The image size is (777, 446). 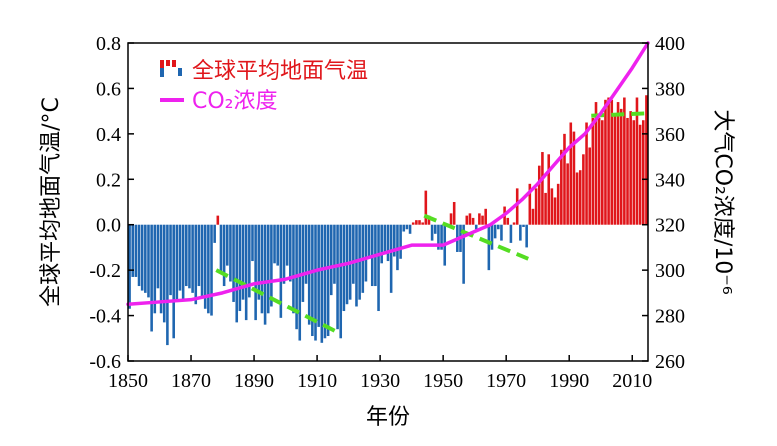 I want to click on x-tick-label: 2010, so click(x=632, y=381).